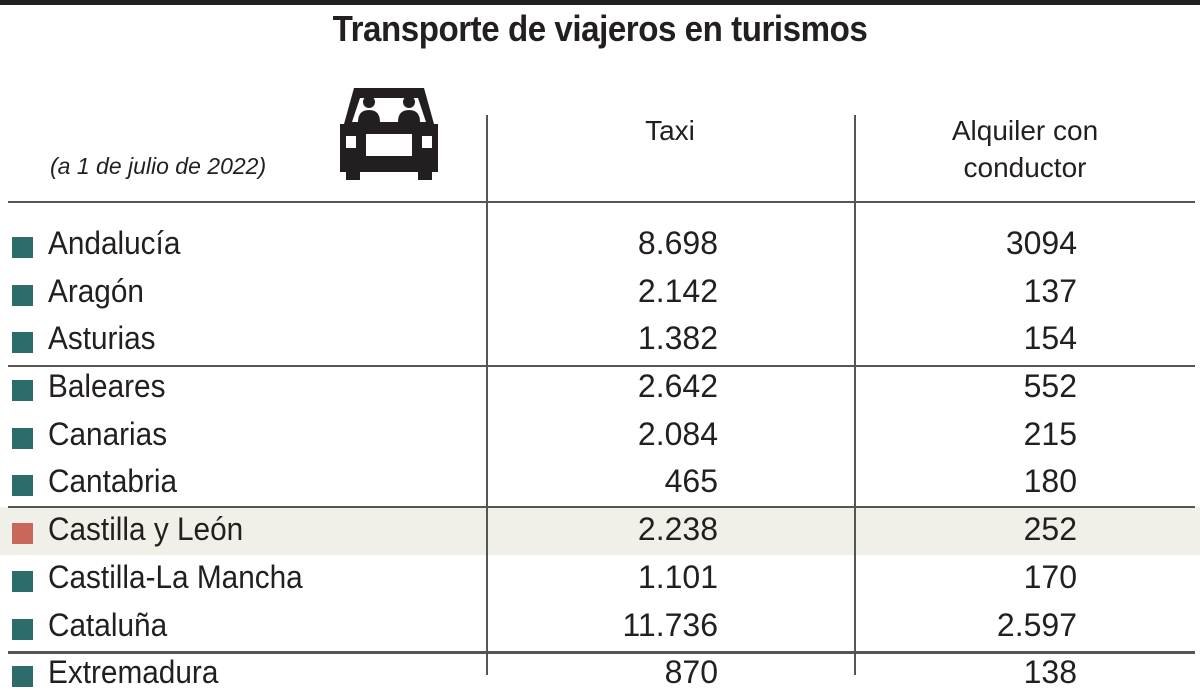 The height and width of the screenshot is (698, 1200). Describe the element at coordinates (600, 674) in the screenshot. I see `table-row: Extremadura 870 138` at that location.